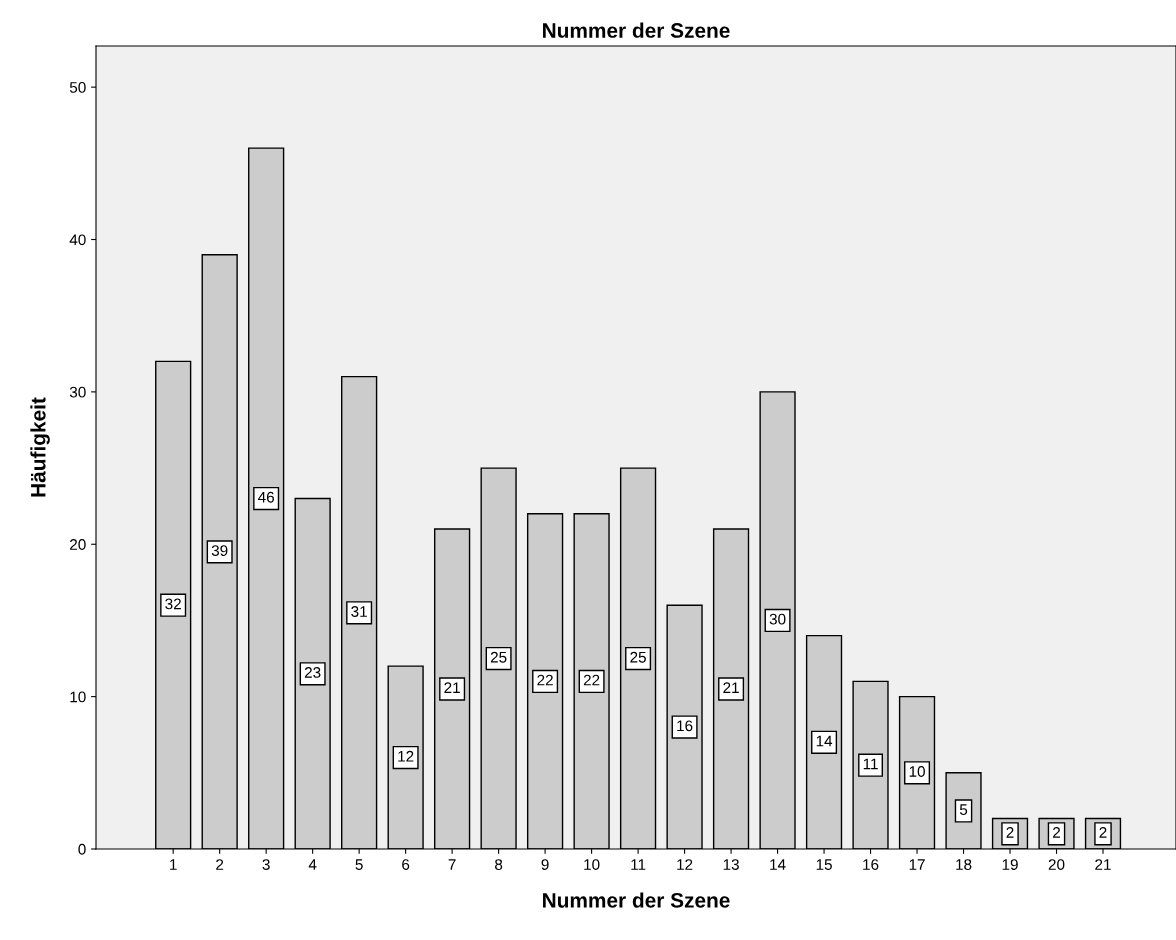 The height and width of the screenshot is (940, 1176). I want to click on data-label: 11, so click(870, 764).